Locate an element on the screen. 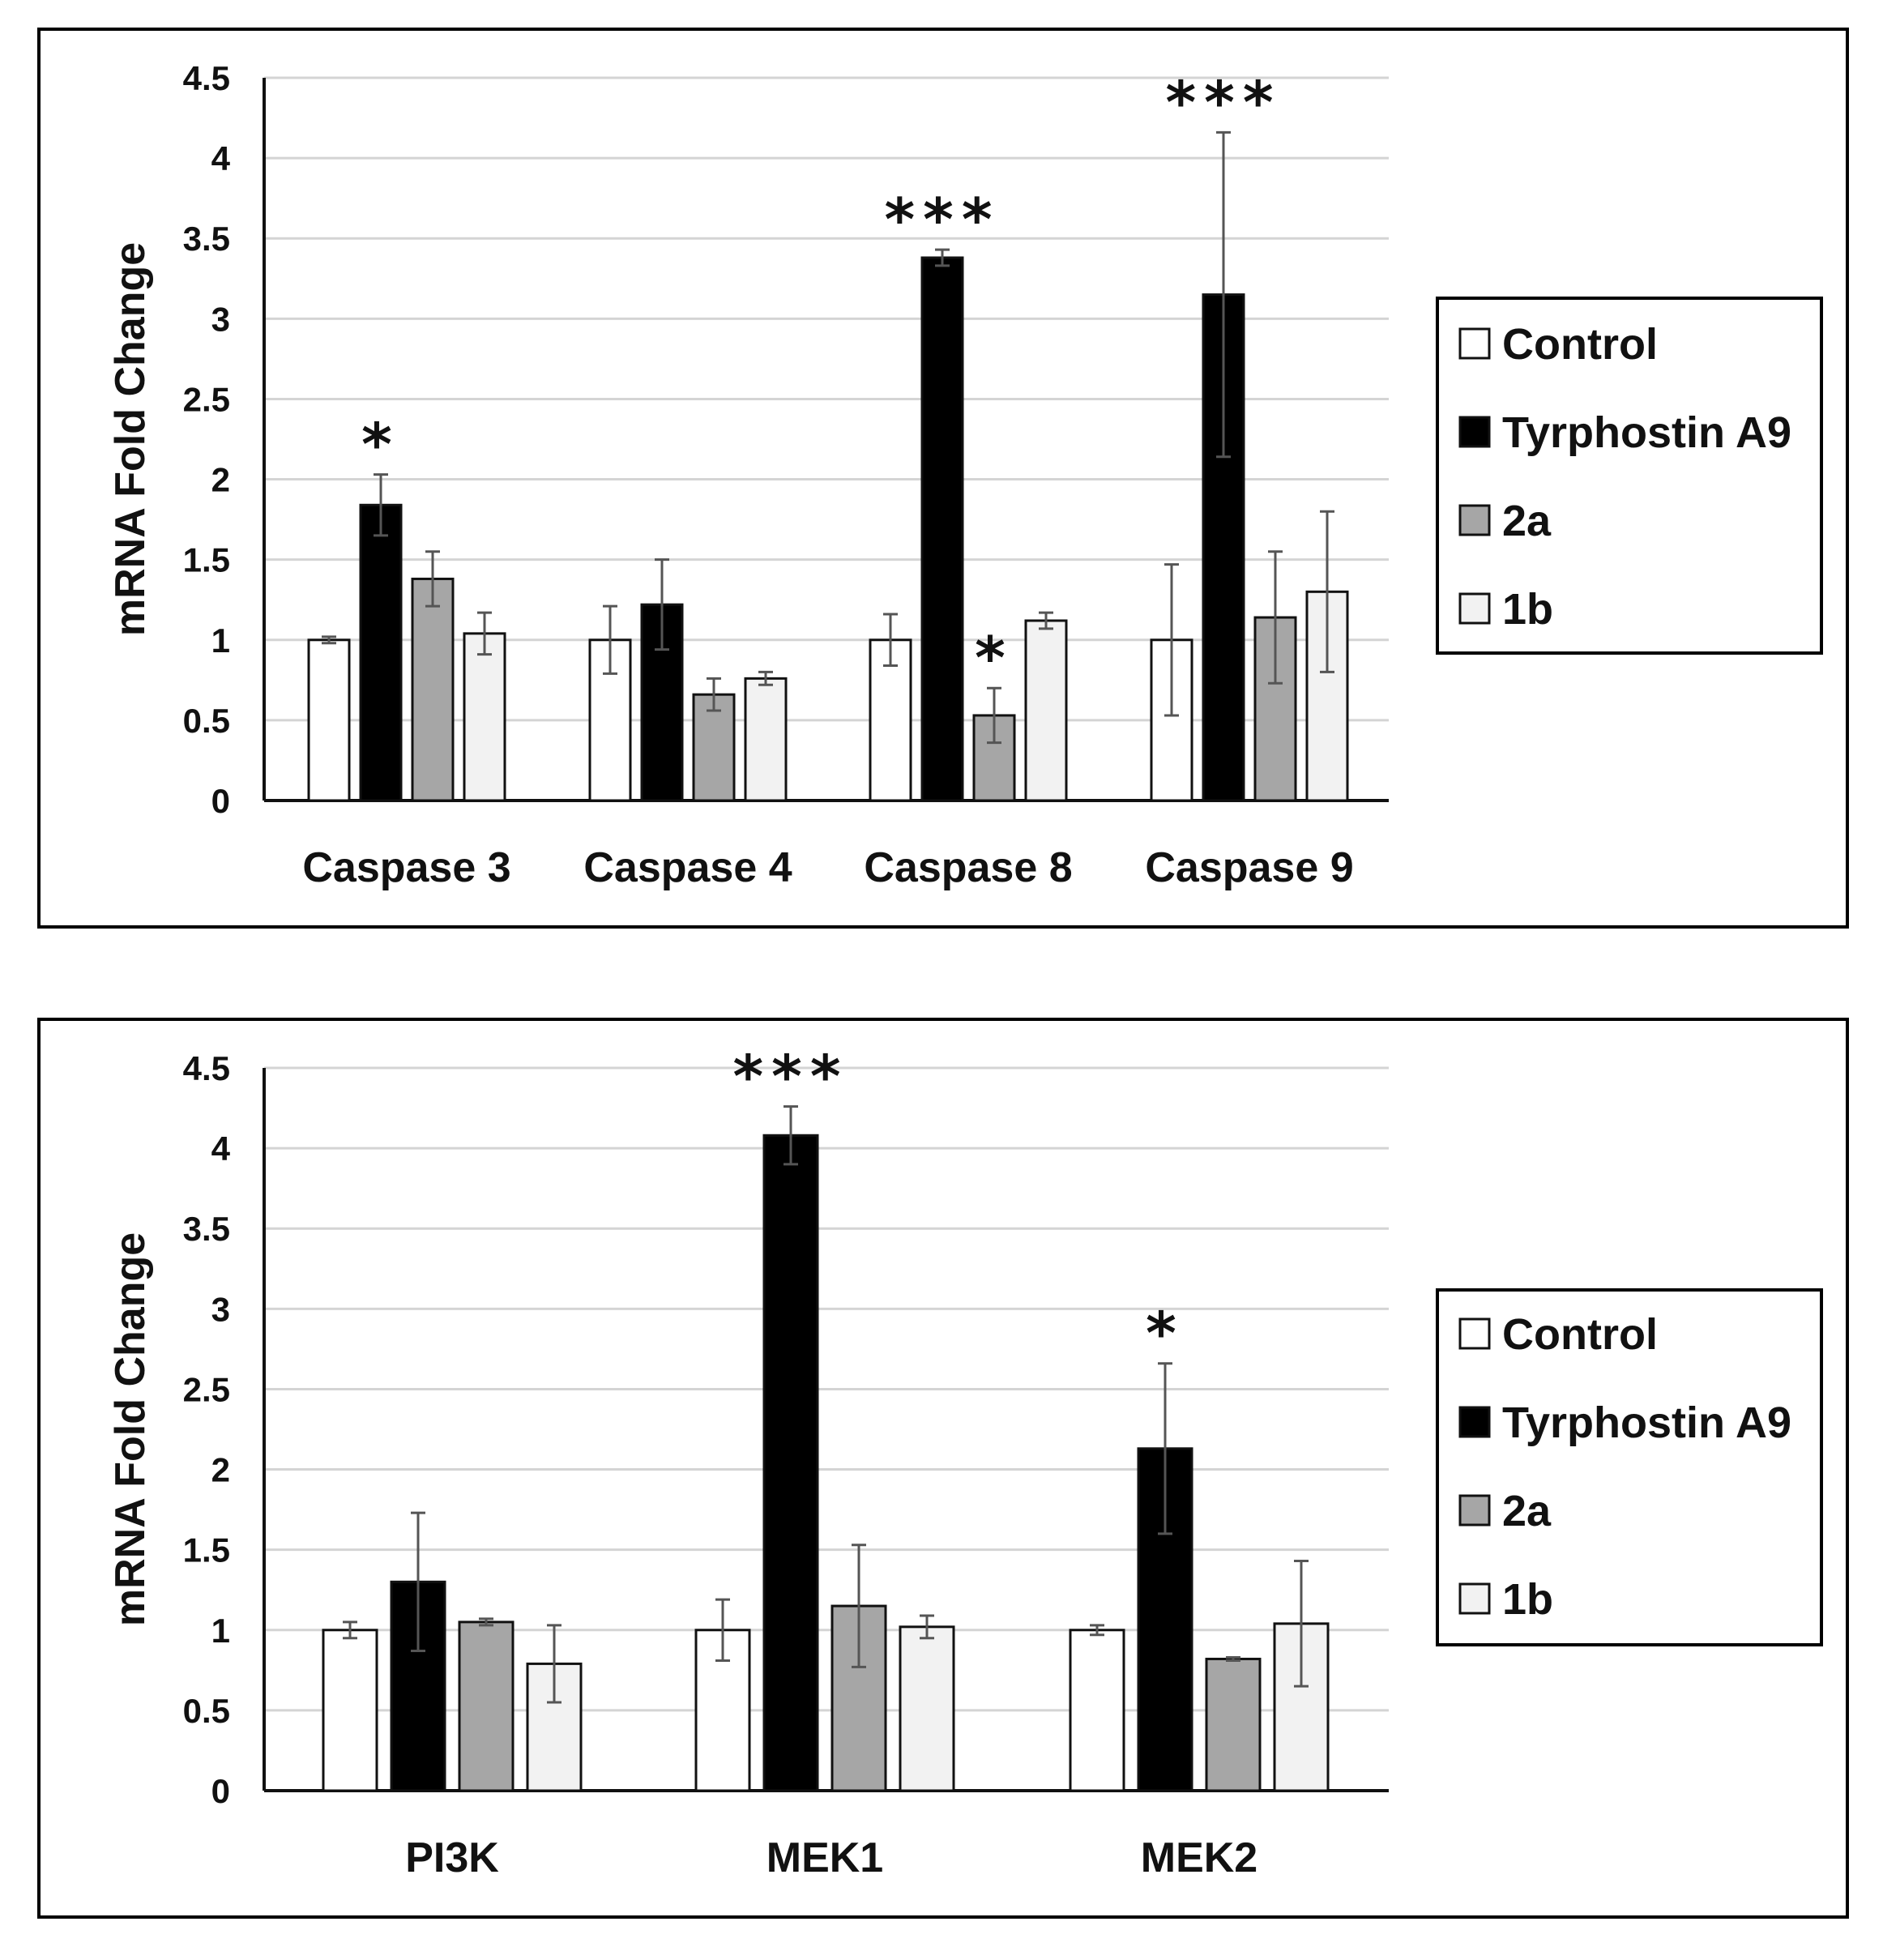 Image resolution: width=1883 pixels, height=1960 pixels. bar-mek1-1b is located at coordinates (927, 1709).